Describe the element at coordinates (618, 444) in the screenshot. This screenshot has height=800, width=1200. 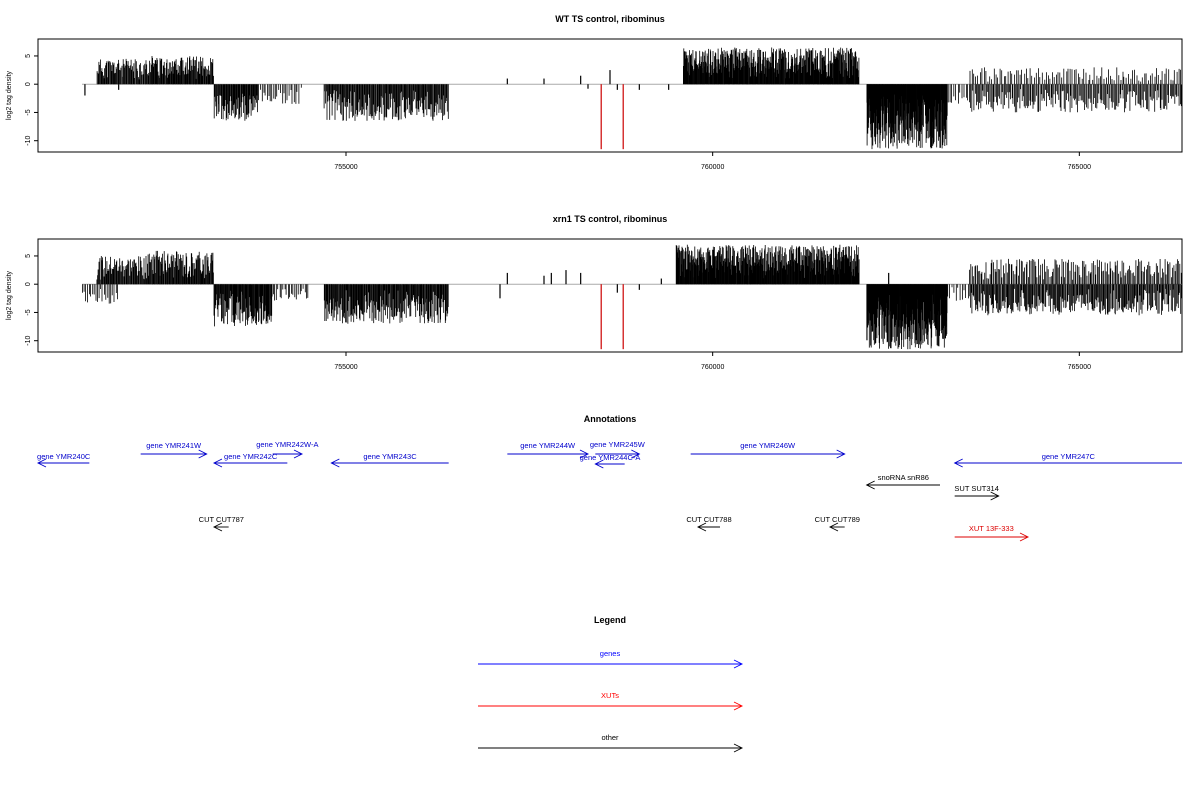
I see `feature-label: gene YMR245W` at that location.